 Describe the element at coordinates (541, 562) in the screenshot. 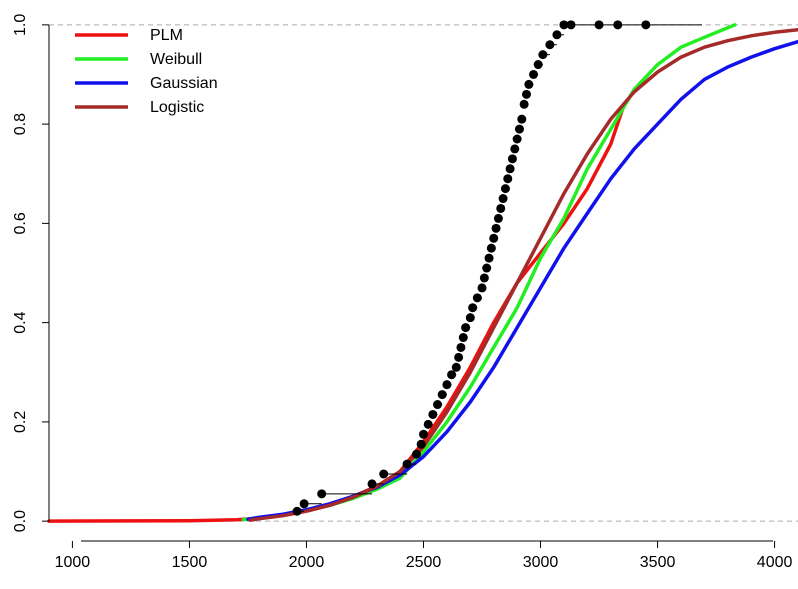

I see `x-tick-label: 3000` at that location.